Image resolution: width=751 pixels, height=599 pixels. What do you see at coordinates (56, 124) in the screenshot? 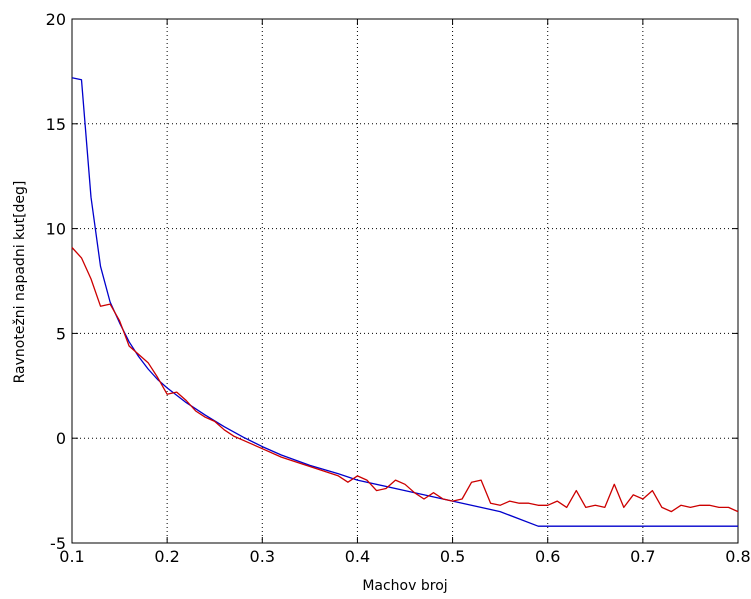
I see `y-tick-label: 15` at bounding box center [56, 124].